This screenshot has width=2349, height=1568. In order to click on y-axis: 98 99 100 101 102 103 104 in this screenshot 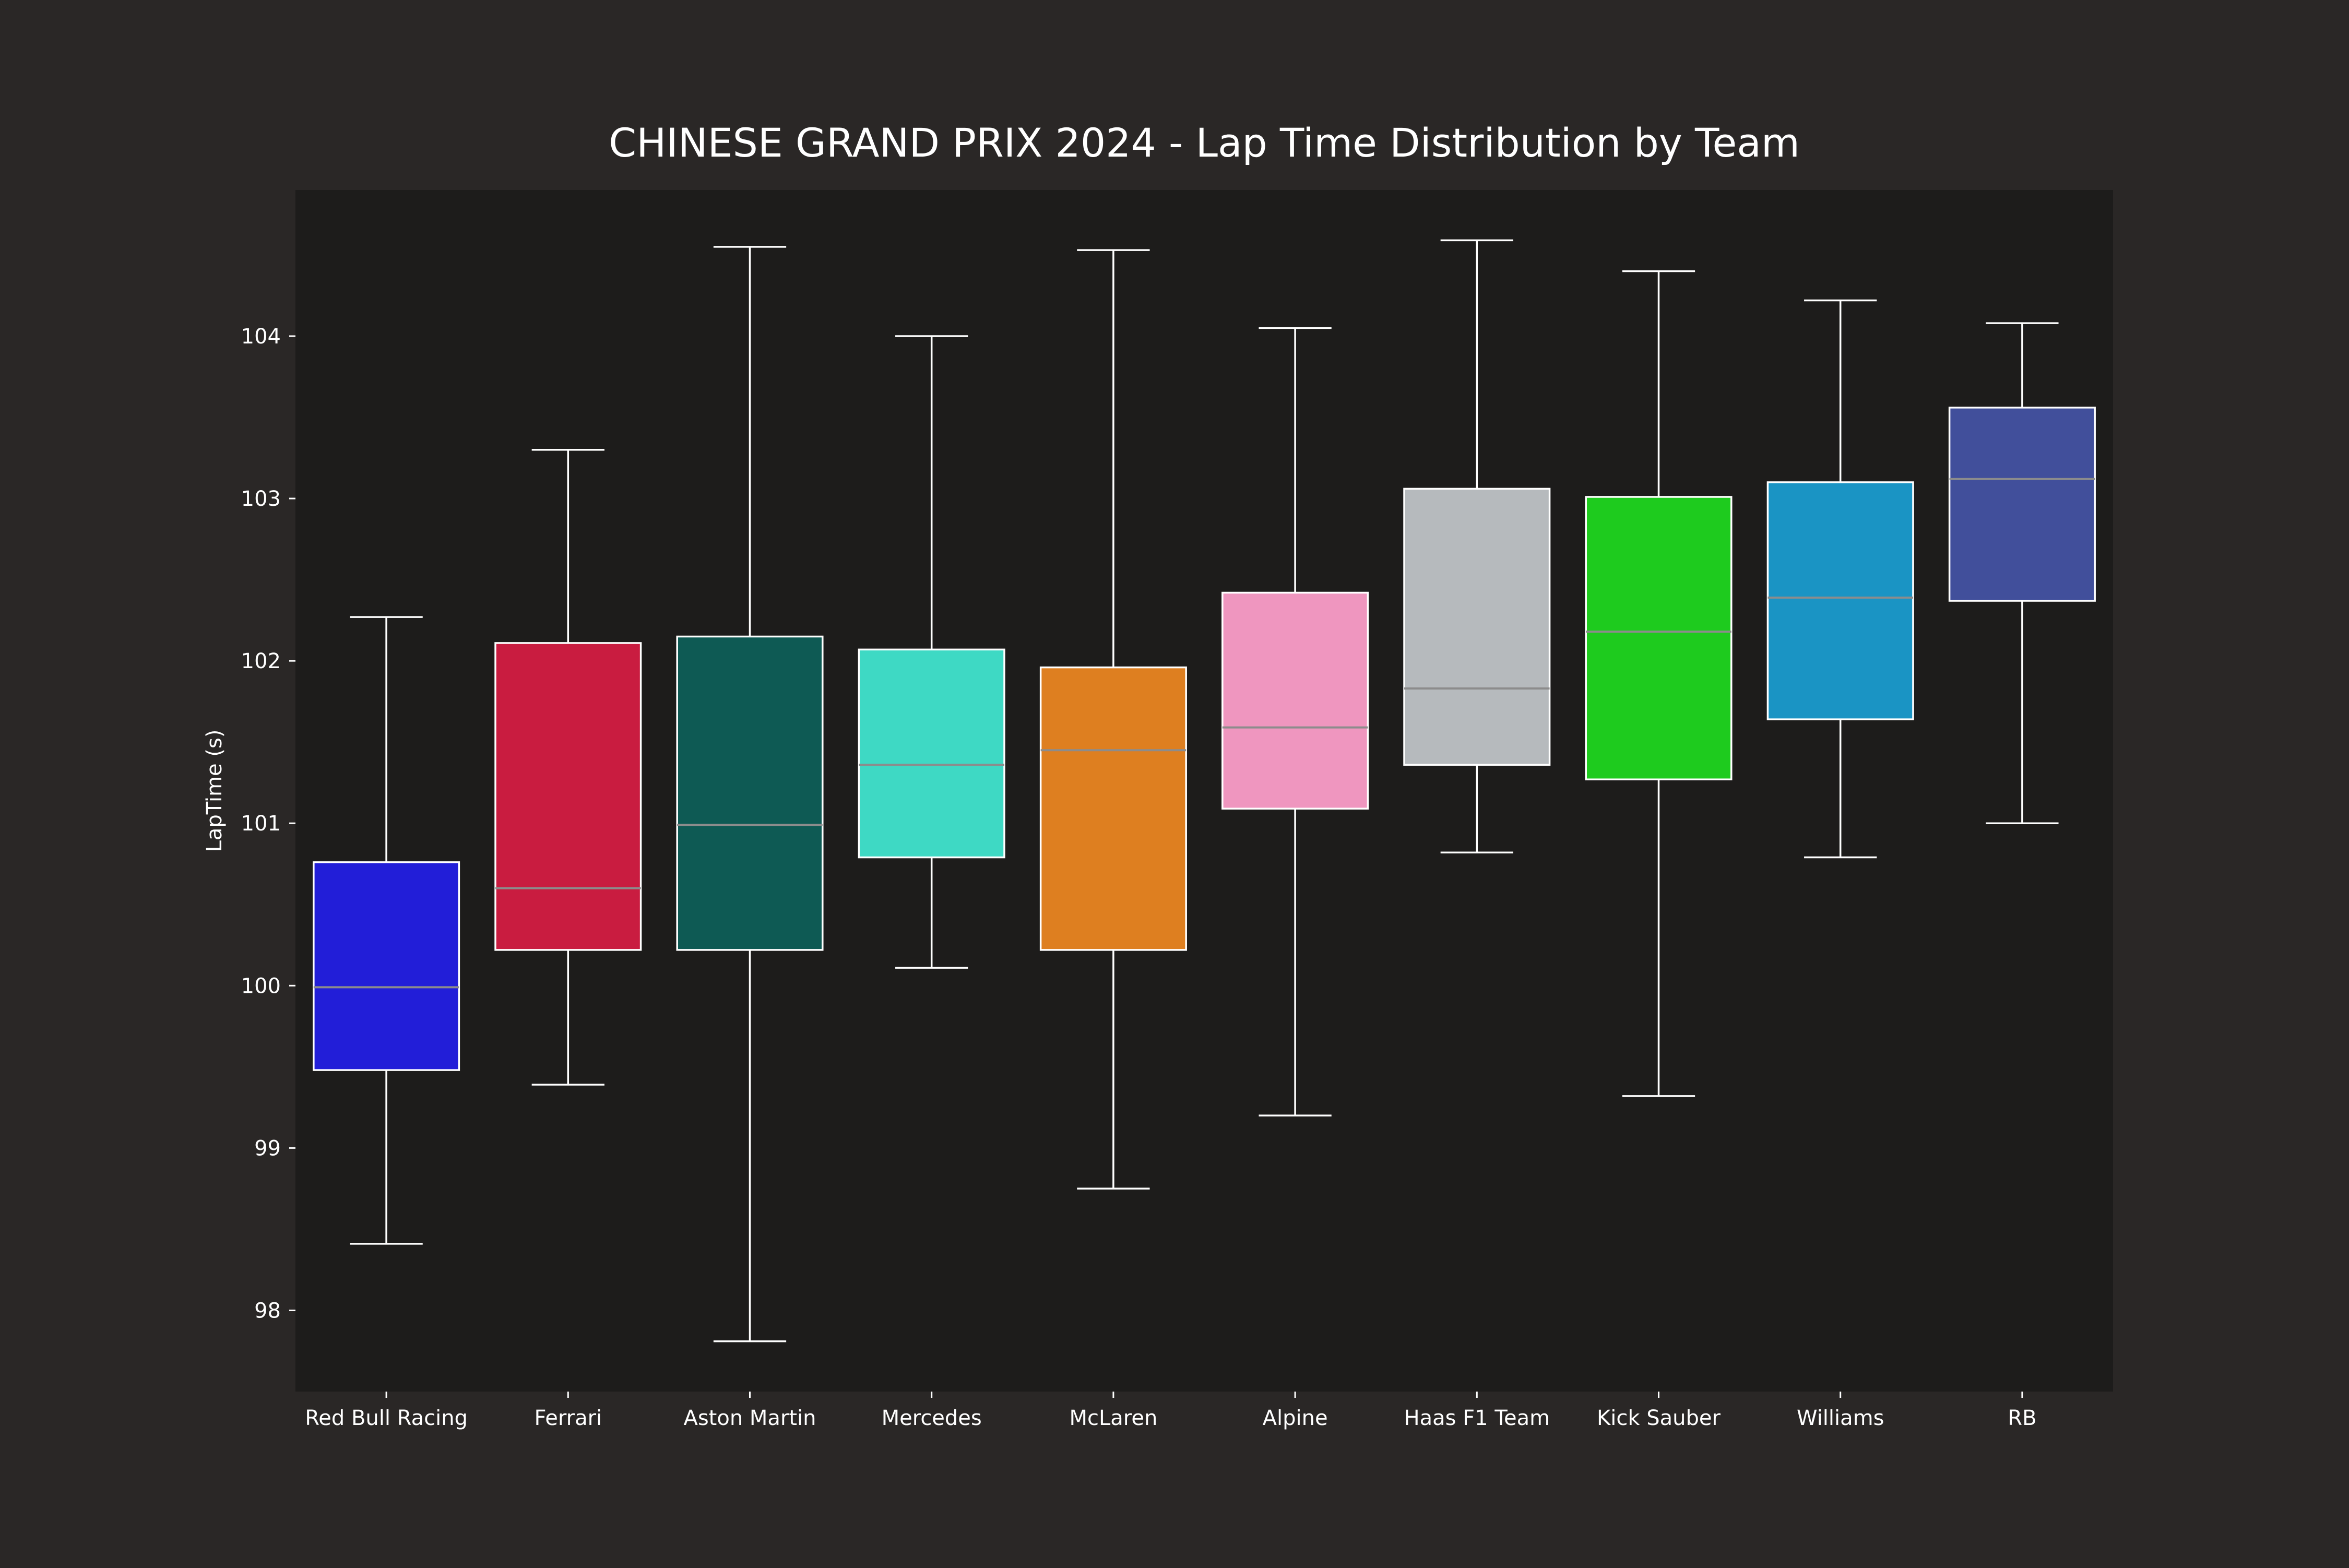, I will do `click(268, 824)`.